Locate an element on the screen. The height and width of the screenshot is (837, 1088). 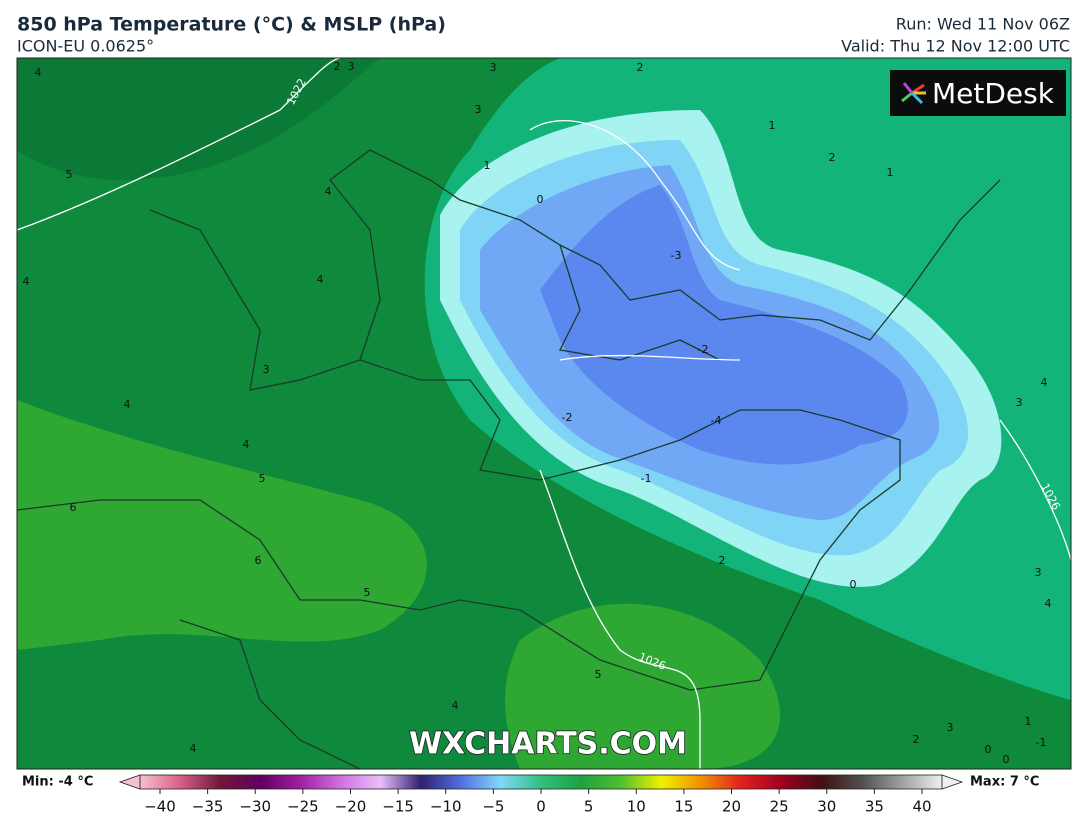
colorbar-tick-label: 30 is located at coordinates (826, 807).